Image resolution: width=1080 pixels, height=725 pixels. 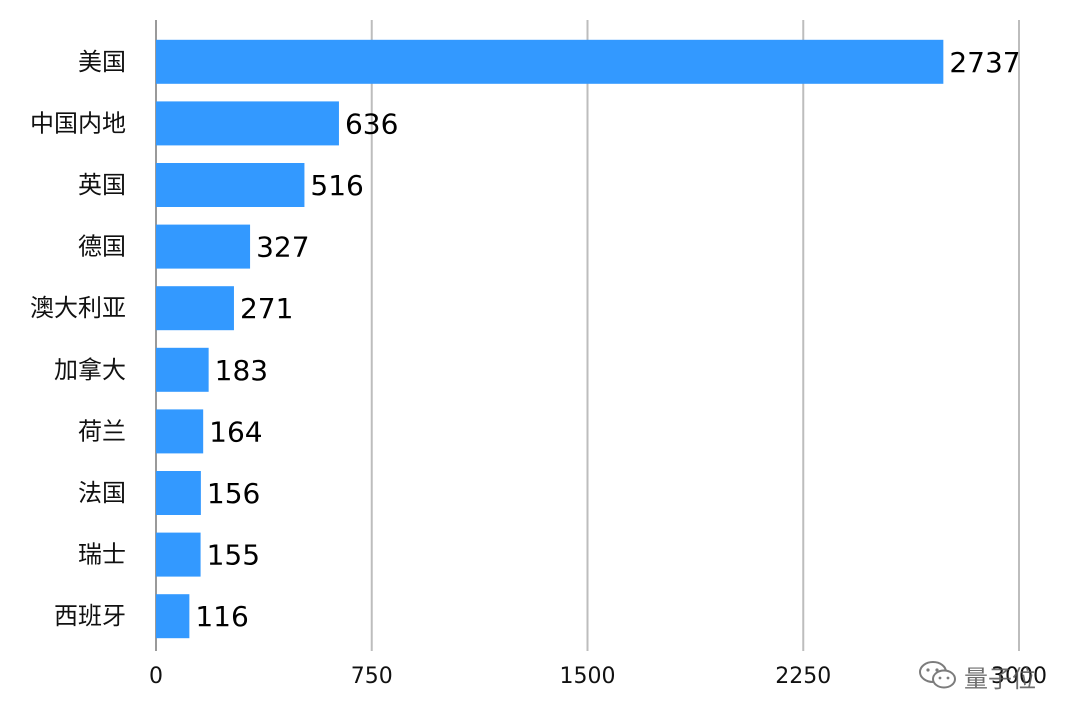 I want to click on category-label: 德国, so click(x=102, y=247).